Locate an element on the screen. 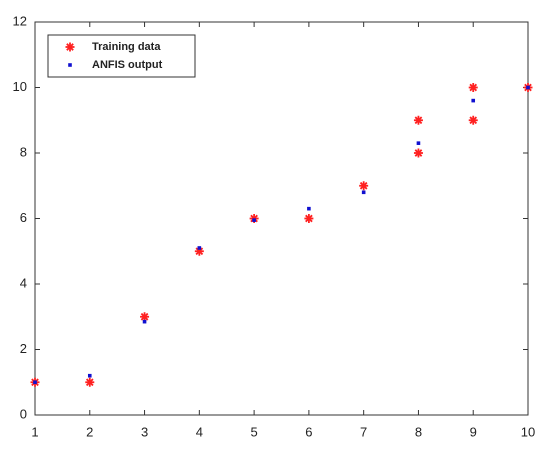 This screenshot has width=550, height=455. x-tick-label: 5 is located at coordinates (253, 431).